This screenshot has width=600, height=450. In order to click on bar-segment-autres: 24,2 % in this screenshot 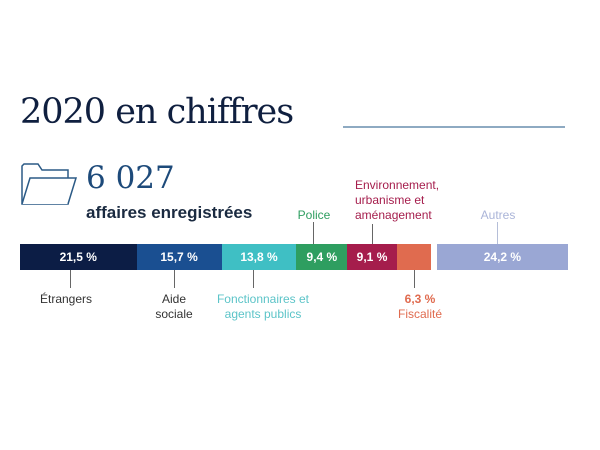, I will do `click(502, 257)`.